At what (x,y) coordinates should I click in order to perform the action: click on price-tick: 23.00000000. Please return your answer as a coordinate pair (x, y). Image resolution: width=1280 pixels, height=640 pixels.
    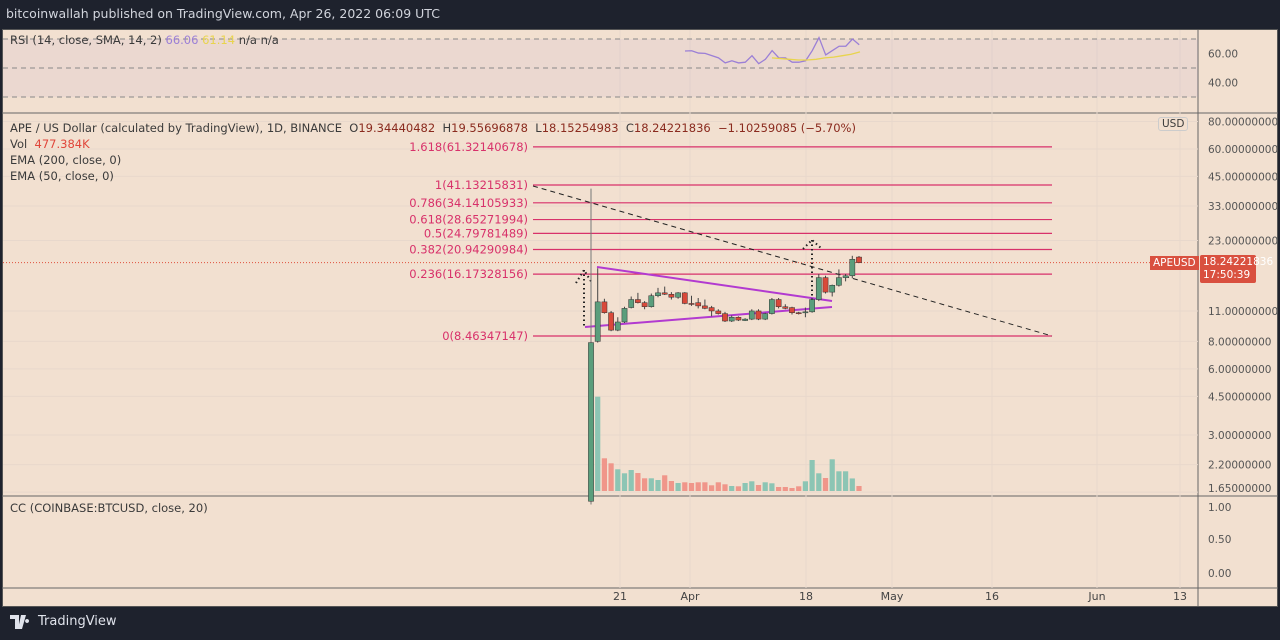
    Looking at the image, I should click on (1243, 242).